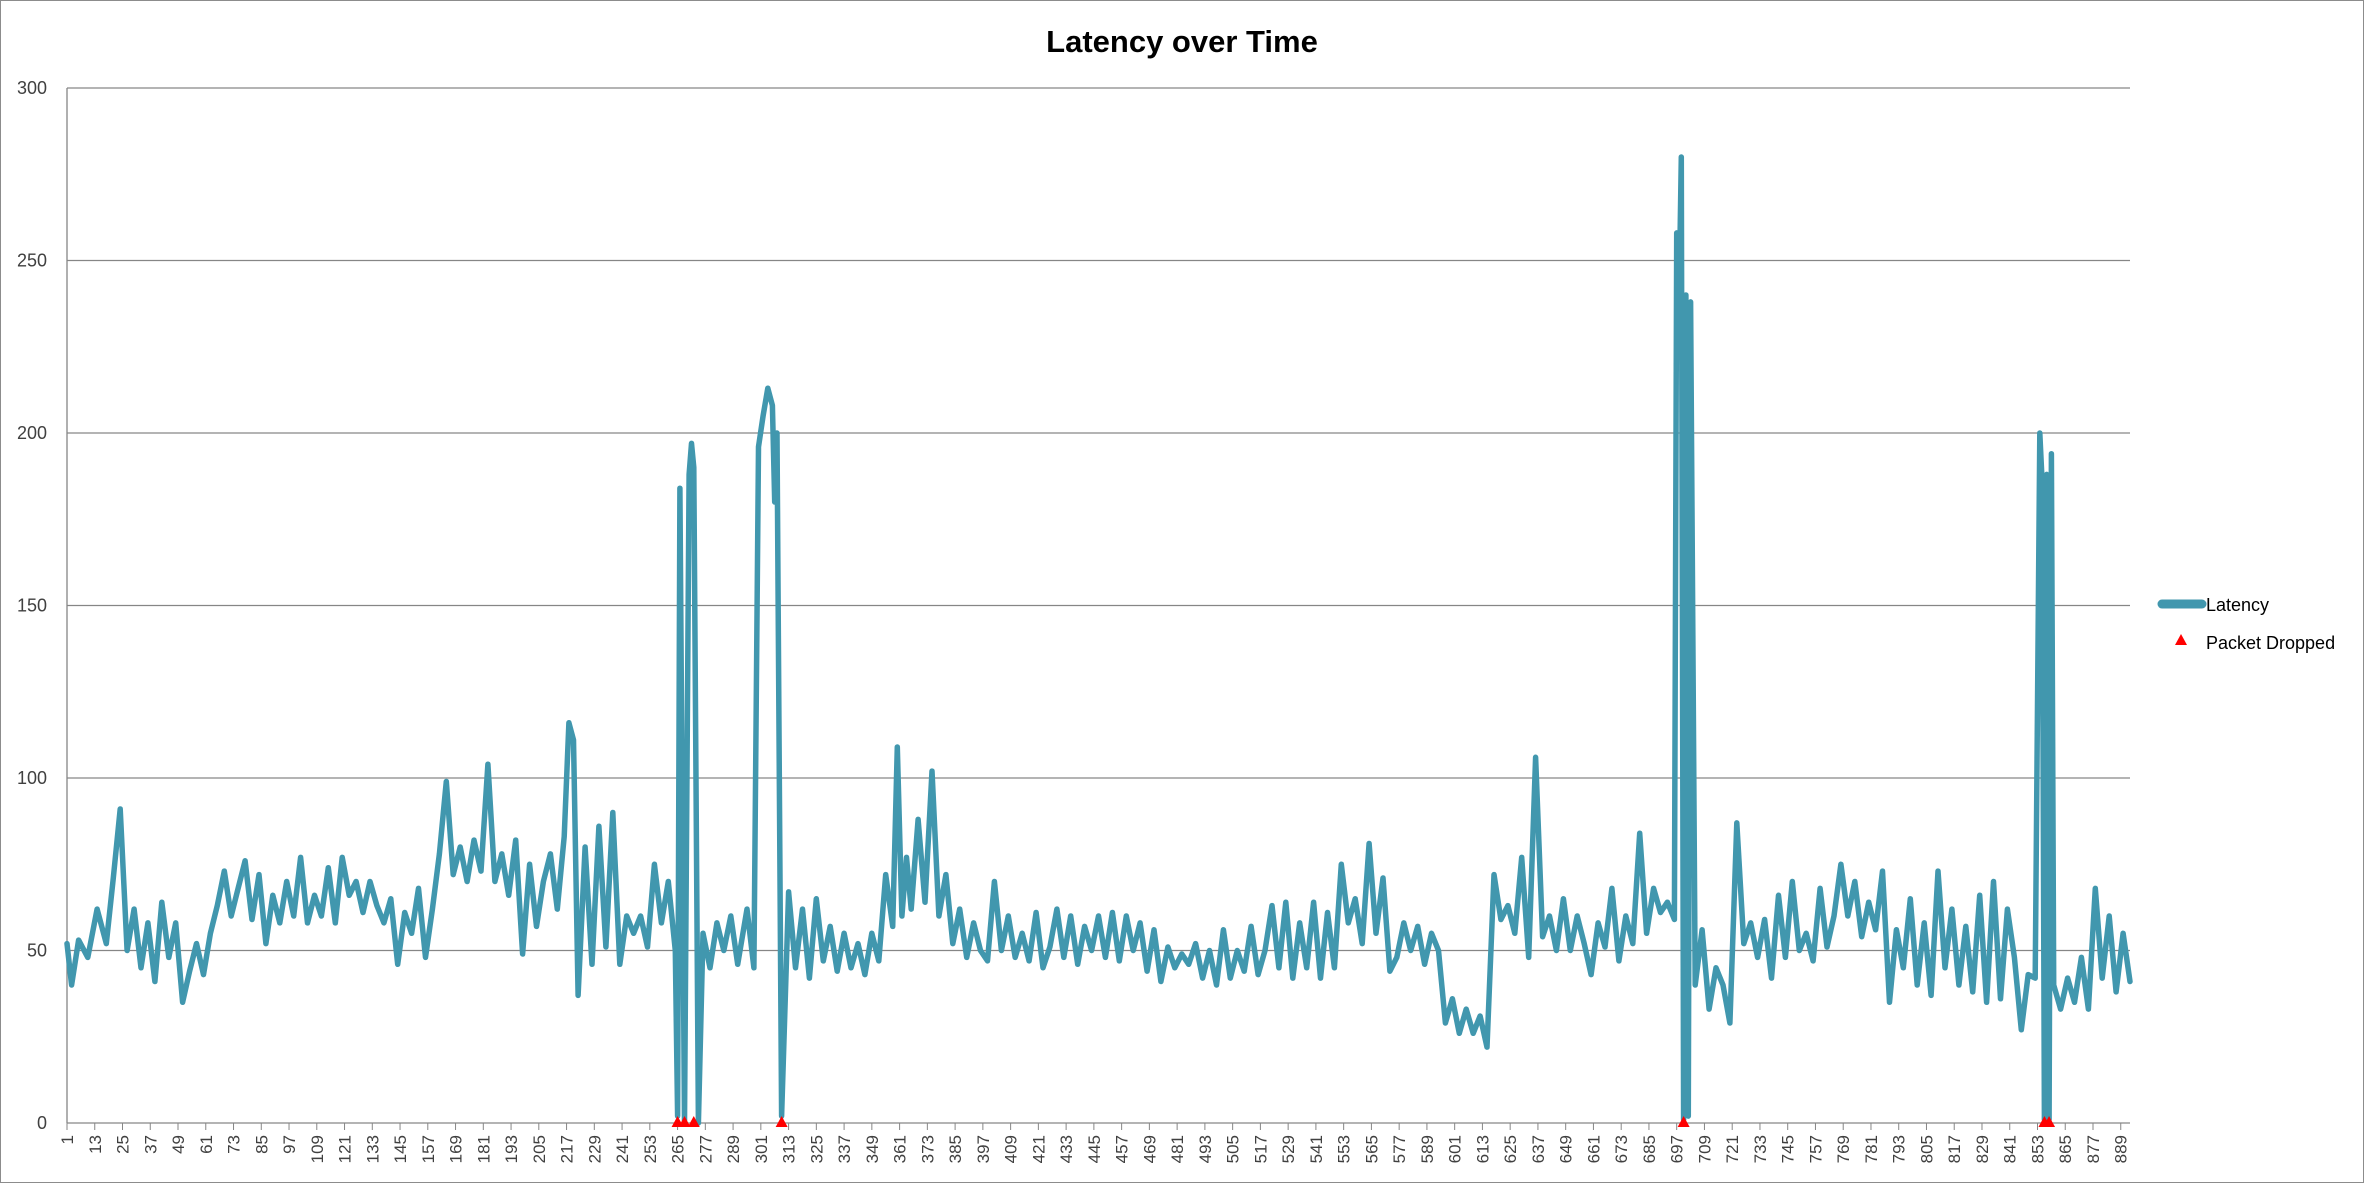 The width and height of the screenshot is (2364, 1183). What do you see at coordinates (1982, 1149) in the screenshot?
I see `x-tick-label: 829` at bounding box center [1982, 1149].